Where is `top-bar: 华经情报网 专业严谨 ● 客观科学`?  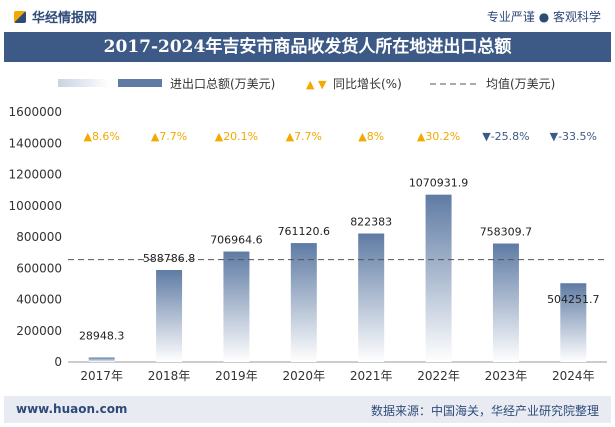
top-bar: 华经情报网 专业严谨 ● 客观科学 is located at coordinates (307, 15).